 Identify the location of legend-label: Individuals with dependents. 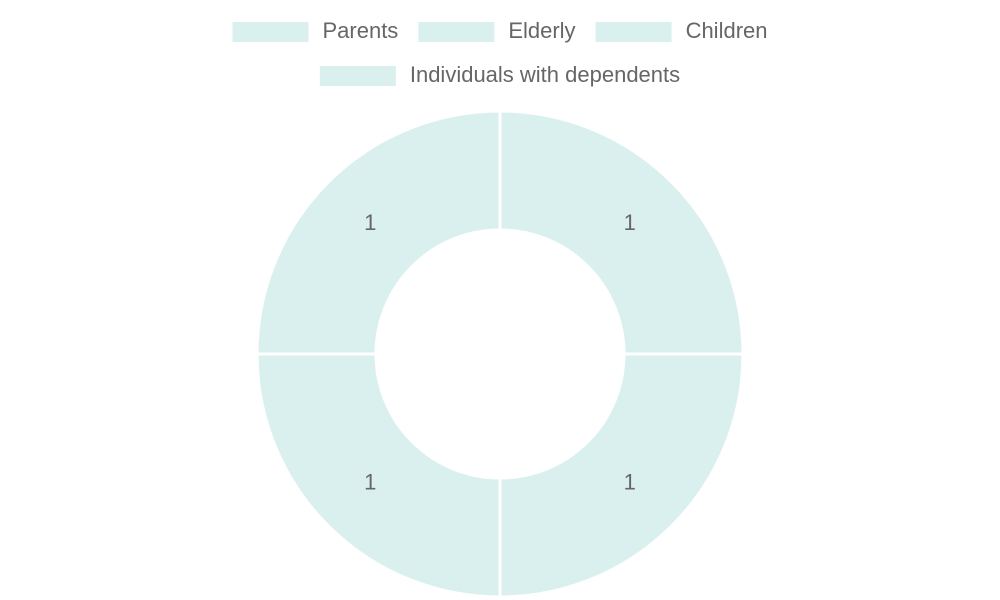
(545, 74).